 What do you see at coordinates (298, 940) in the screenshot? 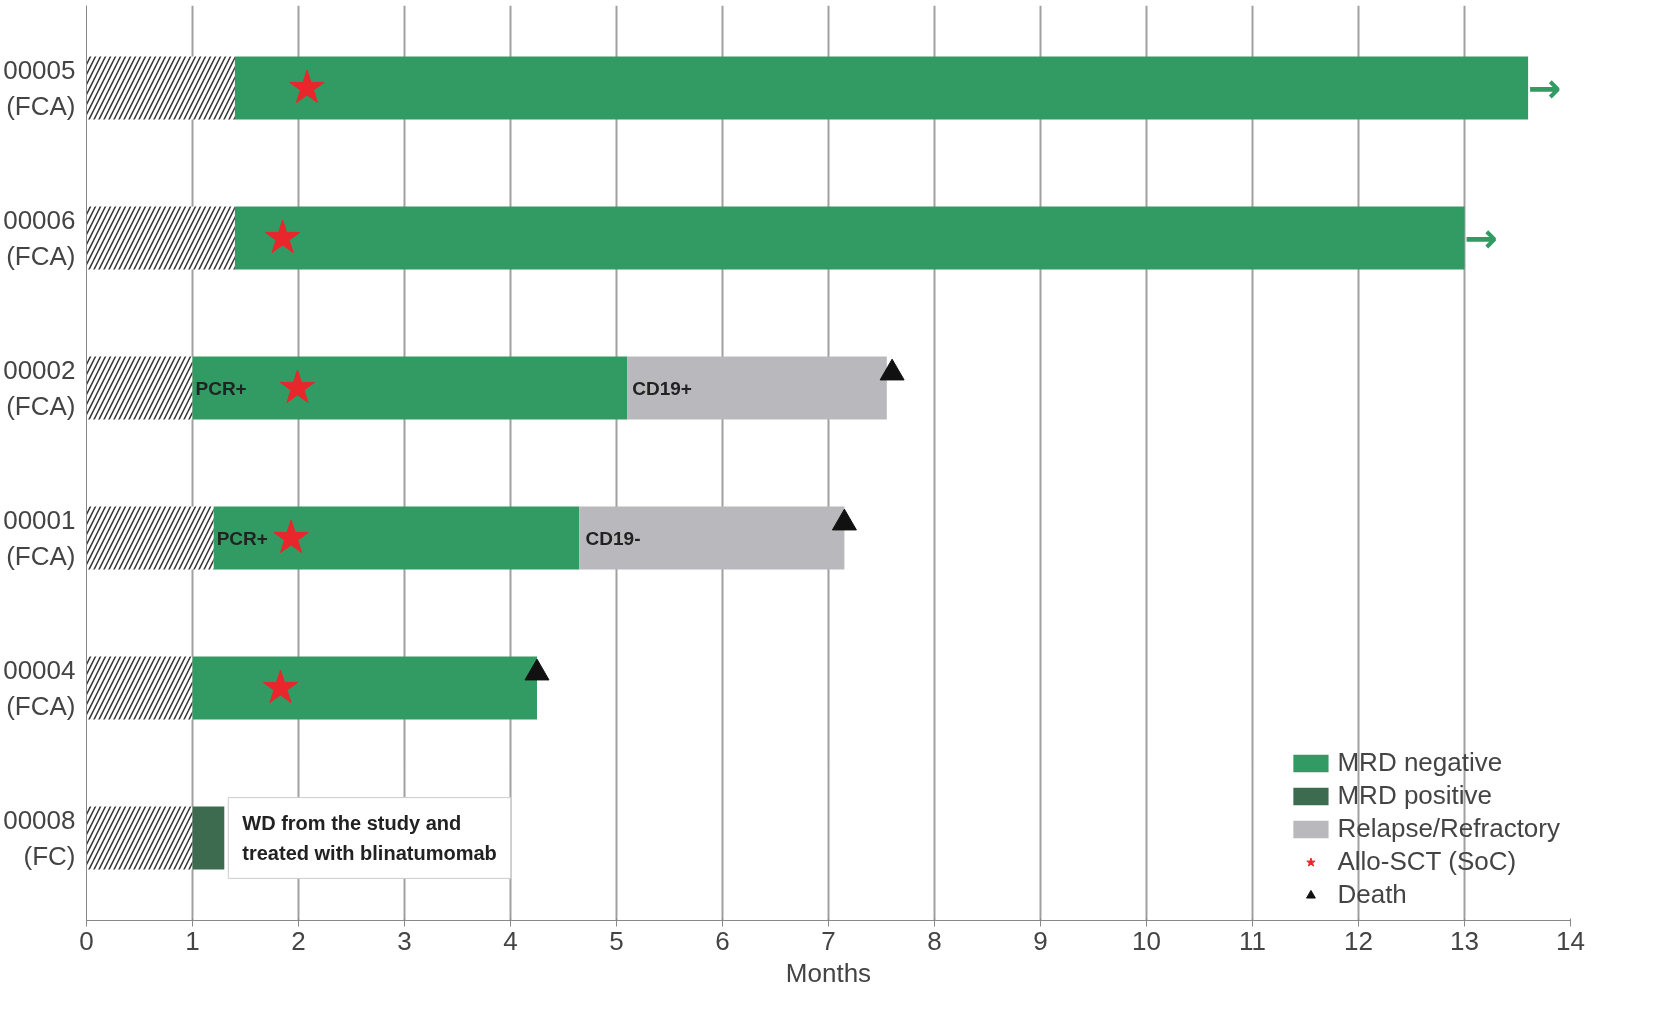
I see `x-tick-label: 2` at bounding box center [298, 940].